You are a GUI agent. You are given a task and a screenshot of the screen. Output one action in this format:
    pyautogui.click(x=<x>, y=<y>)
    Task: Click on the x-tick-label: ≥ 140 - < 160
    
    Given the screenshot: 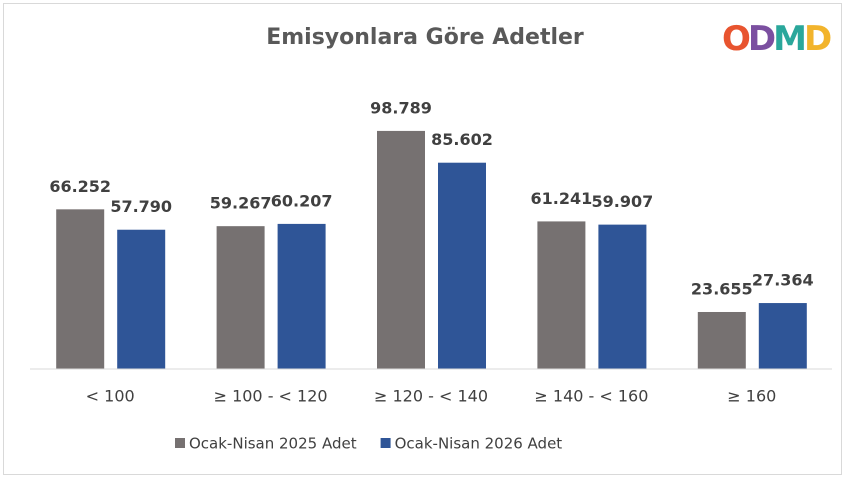 What is the action you would take?
    pyautogui.click(x=591, y=396)
    